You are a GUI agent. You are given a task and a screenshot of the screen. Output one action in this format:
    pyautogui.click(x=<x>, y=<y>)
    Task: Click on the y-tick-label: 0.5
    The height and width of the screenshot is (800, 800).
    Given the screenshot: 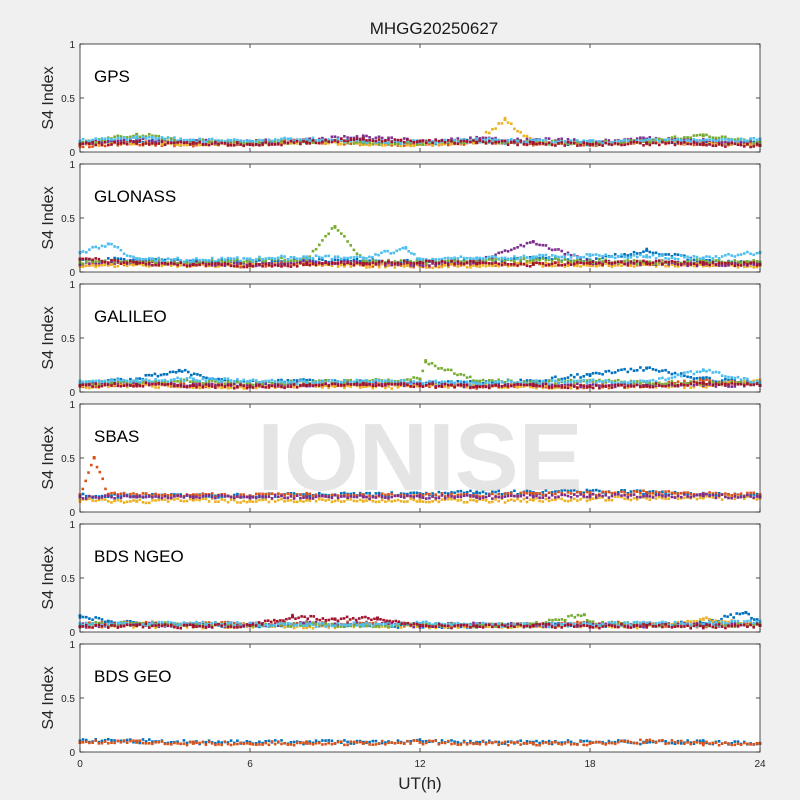 What is the action you would take?
    pyautogui.click(x=68, y=219)
    